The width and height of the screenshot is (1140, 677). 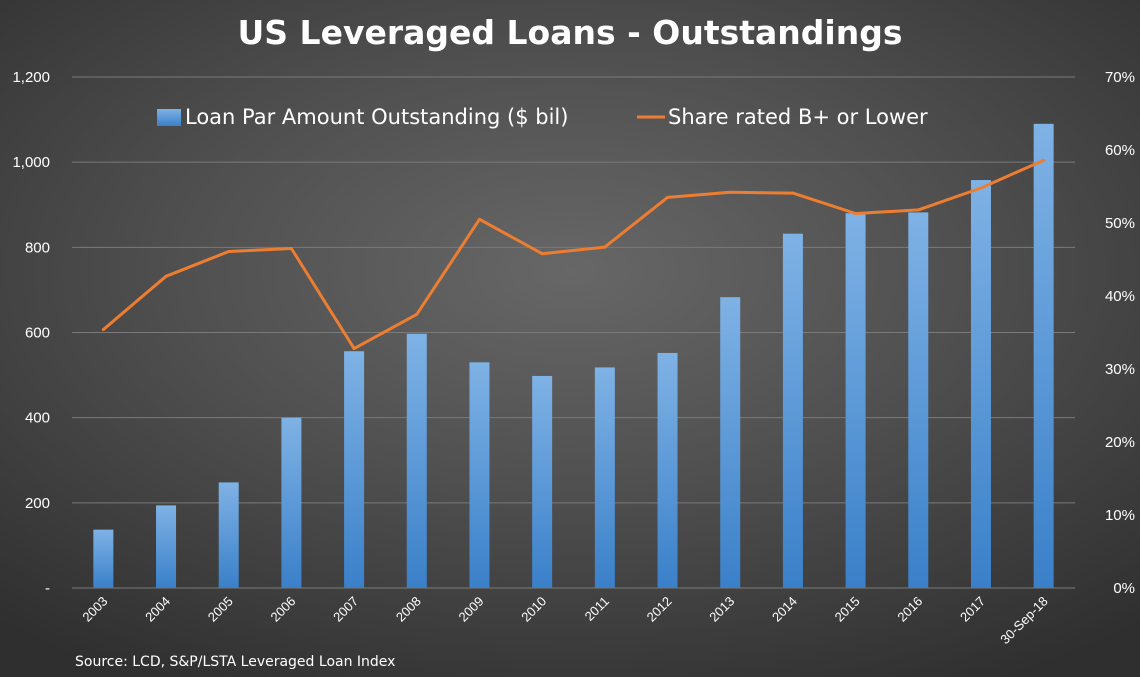 I want to click on bar-2010, so click(x=542, y=481).